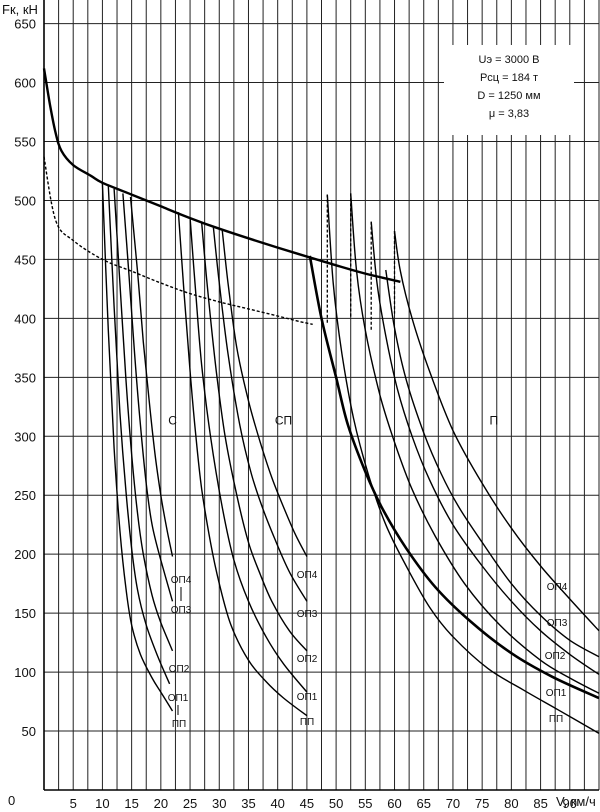 This screenshot has height=812, width=600. What do you see at coordinates (264, 393) in the screenshot?
I see `series-line-ОП4-5` at bounding box center [264, 393].